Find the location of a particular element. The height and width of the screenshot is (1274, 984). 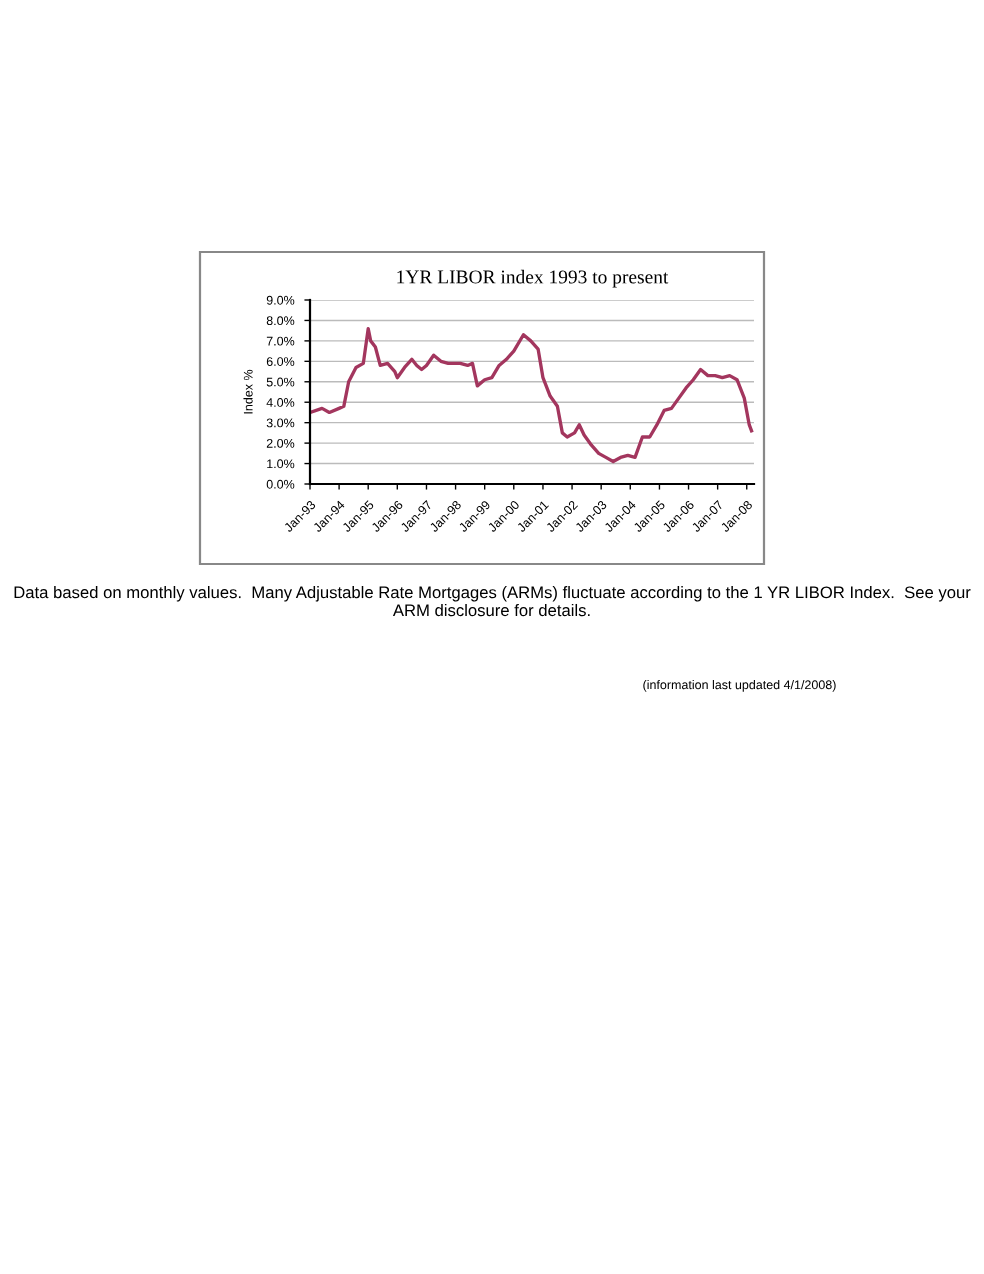

text: Data based on monthly values. Many Adjustable Rate Mortgages (ARMs) fluctuate according to the 1 YR LIBOR Index. See your ARM disclosure for details. is located at coordinates (492, 601).